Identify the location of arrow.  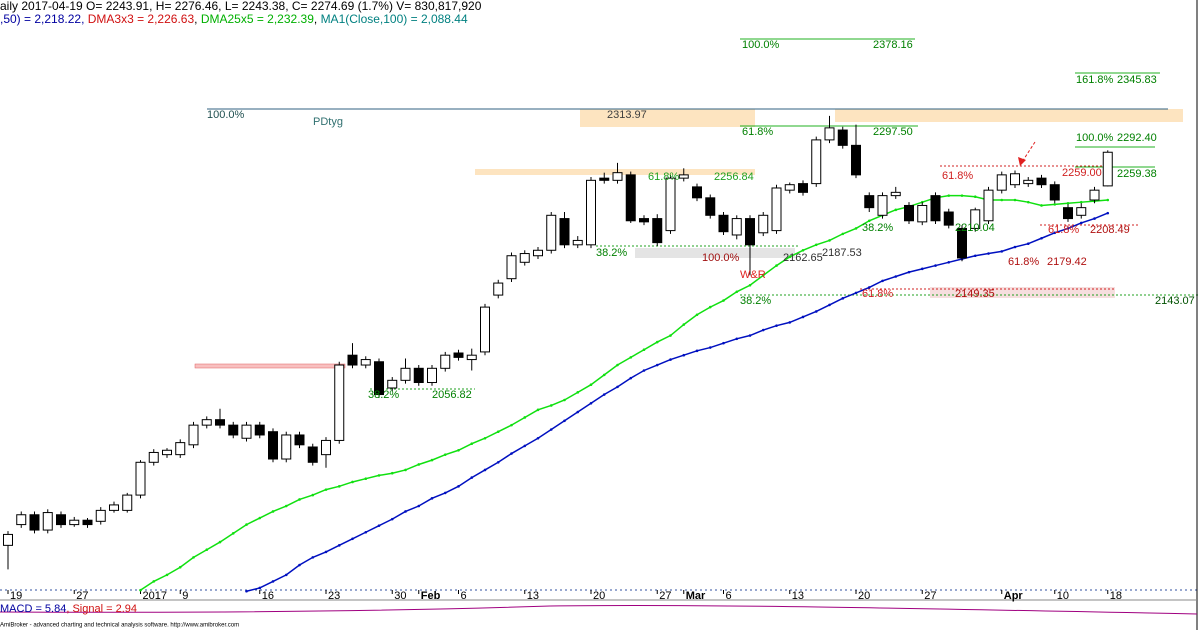
(1028, 152).